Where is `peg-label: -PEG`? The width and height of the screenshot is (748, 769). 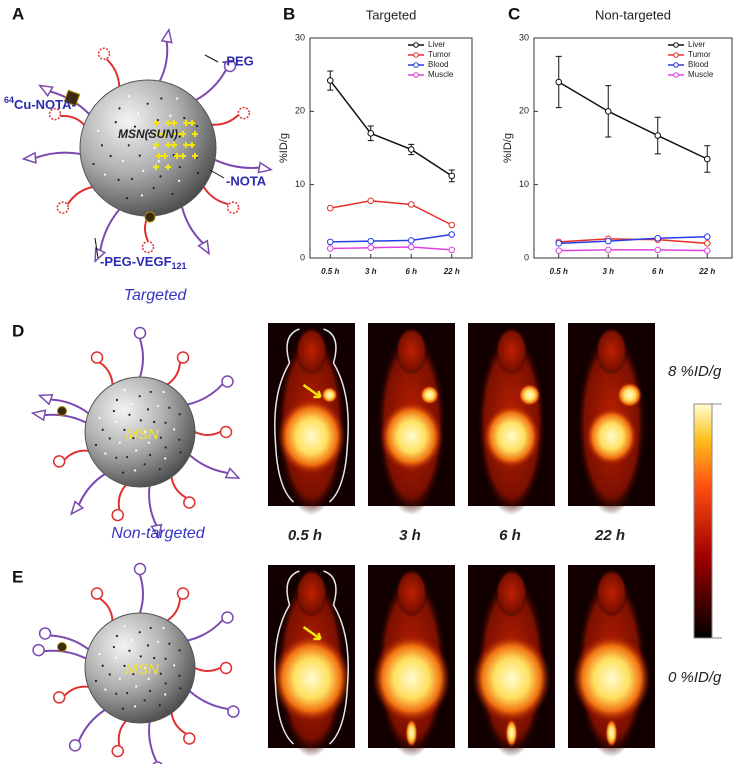 peg-label: -PEG is located at coordinates (238, 60).